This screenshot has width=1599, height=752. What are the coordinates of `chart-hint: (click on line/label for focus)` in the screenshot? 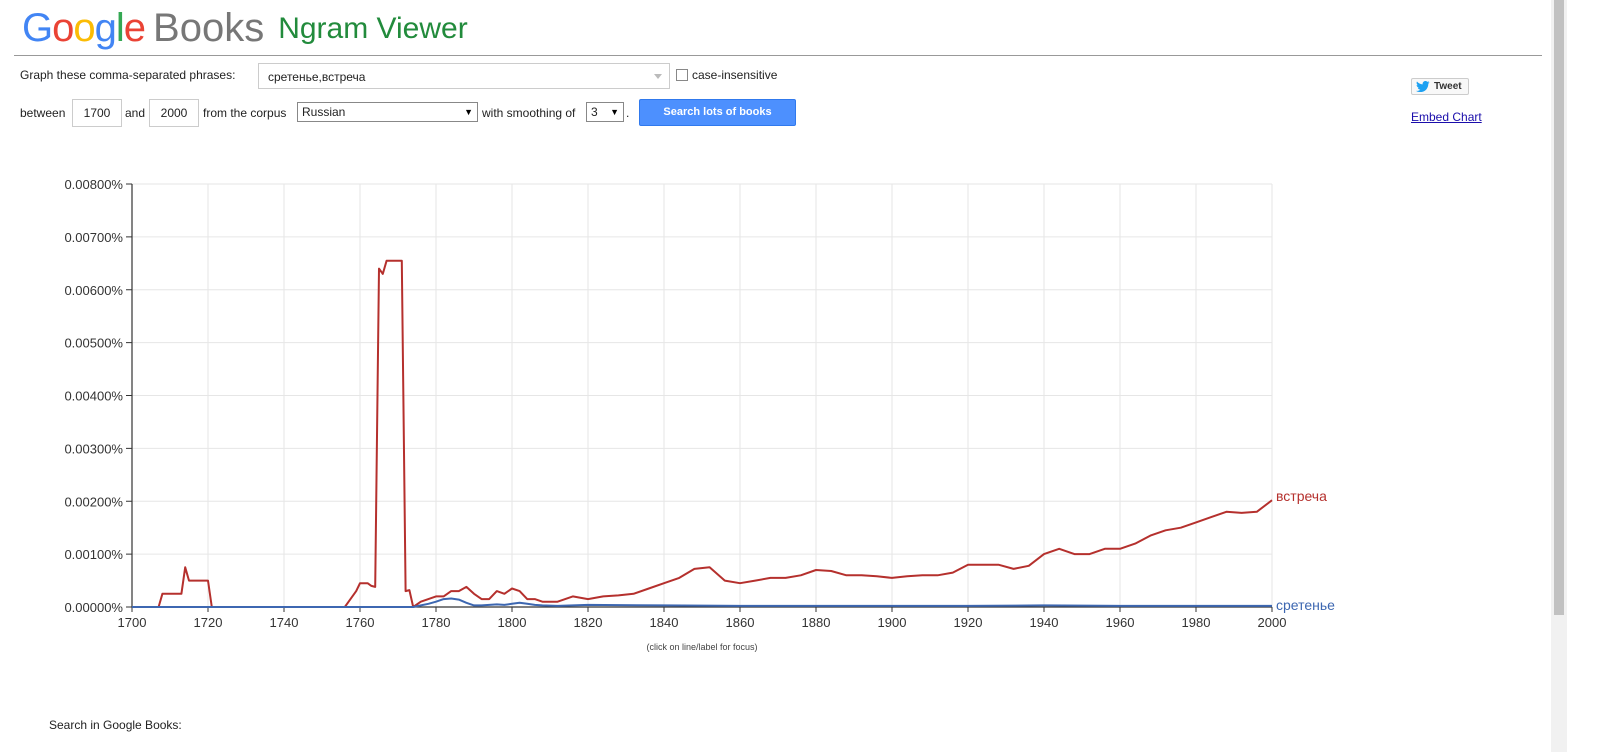 It's located at (701, 647).